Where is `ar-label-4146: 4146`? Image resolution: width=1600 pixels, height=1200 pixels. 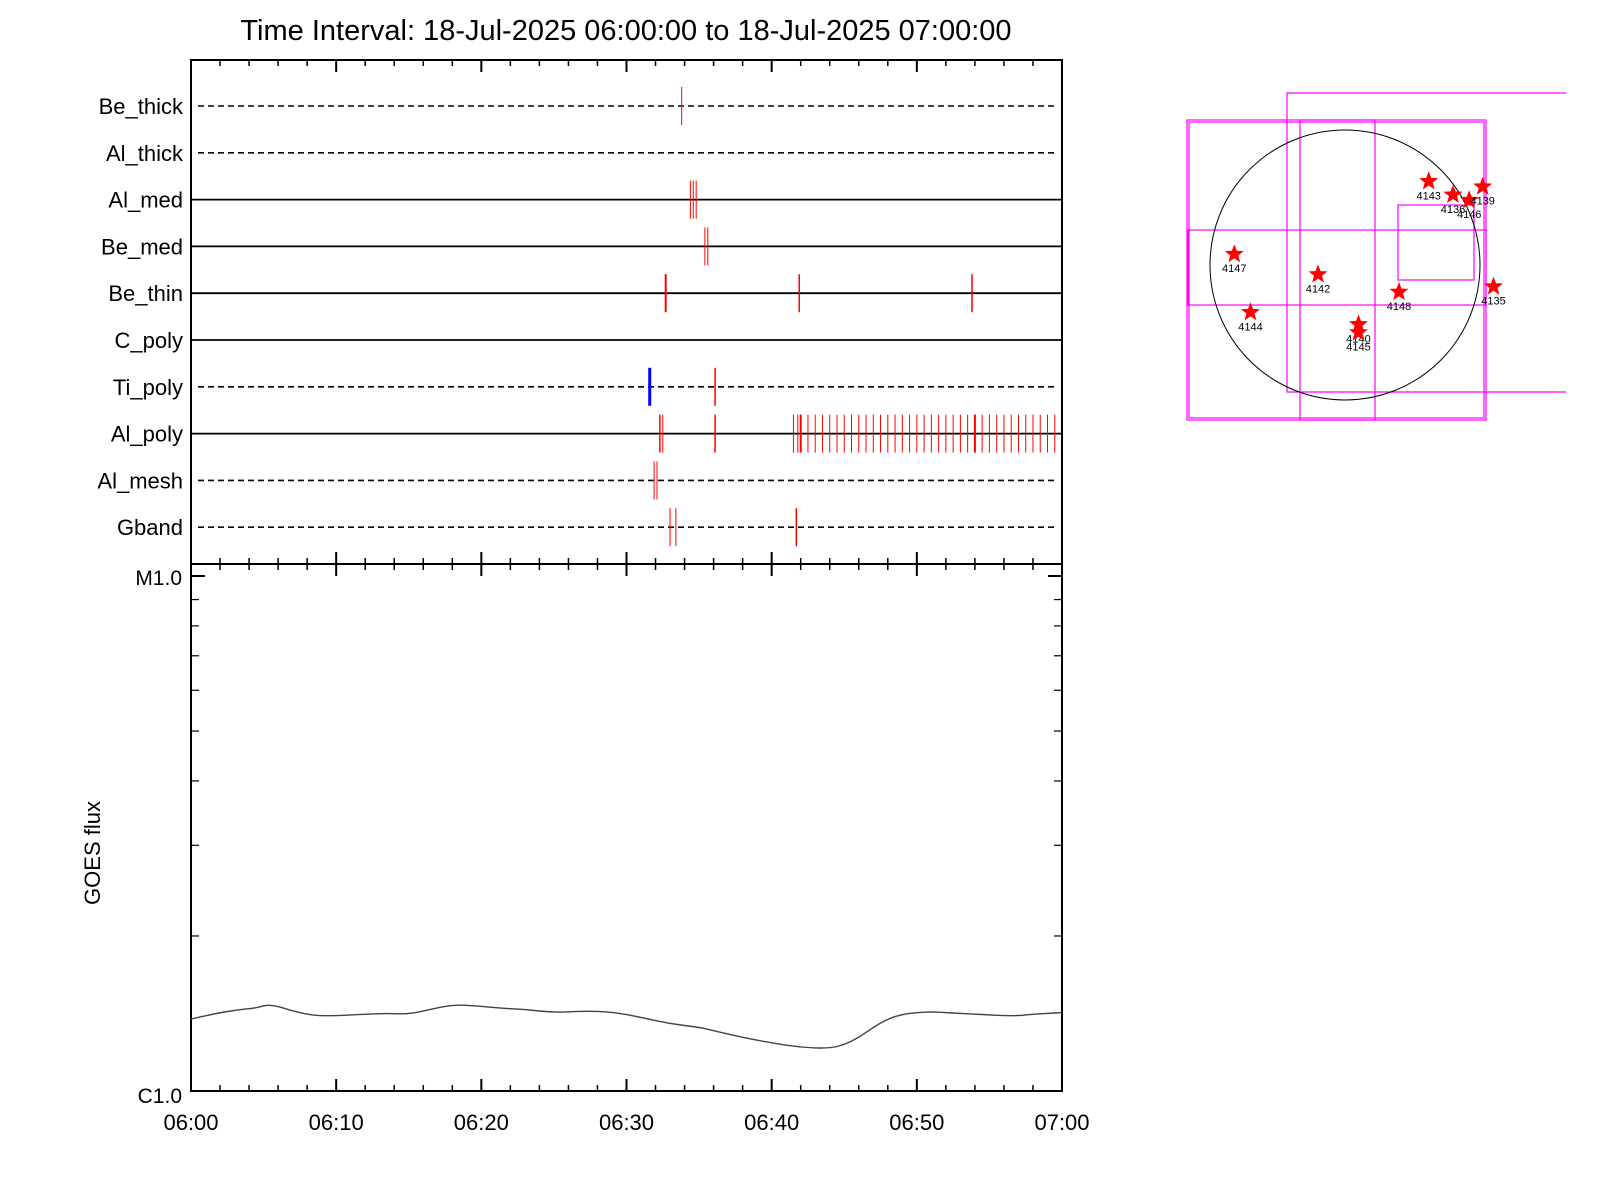 ar-label-4146: 4146 is located at coordinates (1469, 215).